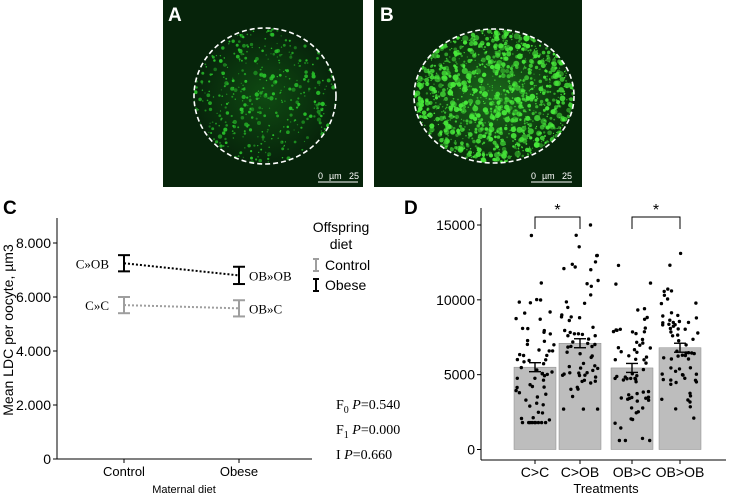 Image resolution: width=754 pixels, height=497 pixels. I want to click on c-series-line, so click(181, 307).